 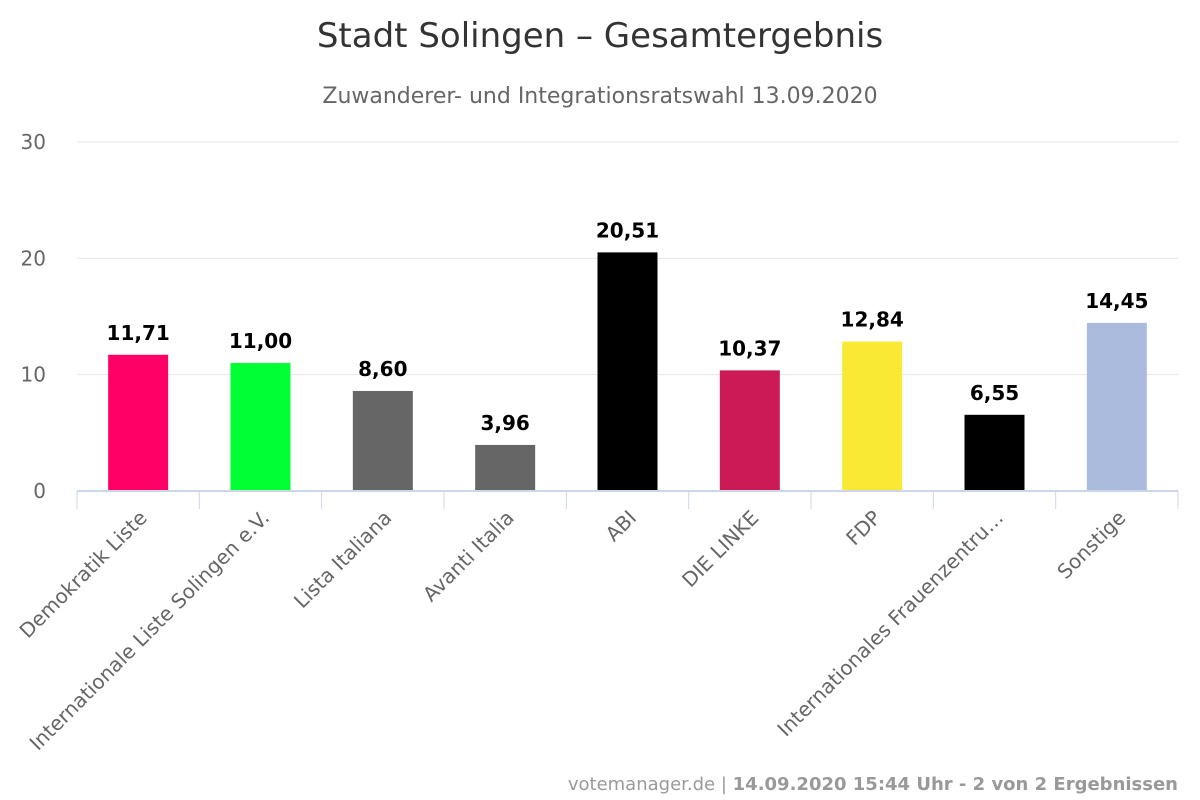 What do you see at coordinates (33, 142) in the screenshot?
I see `y-tick-label: 30` at bounding box center [33, 142].